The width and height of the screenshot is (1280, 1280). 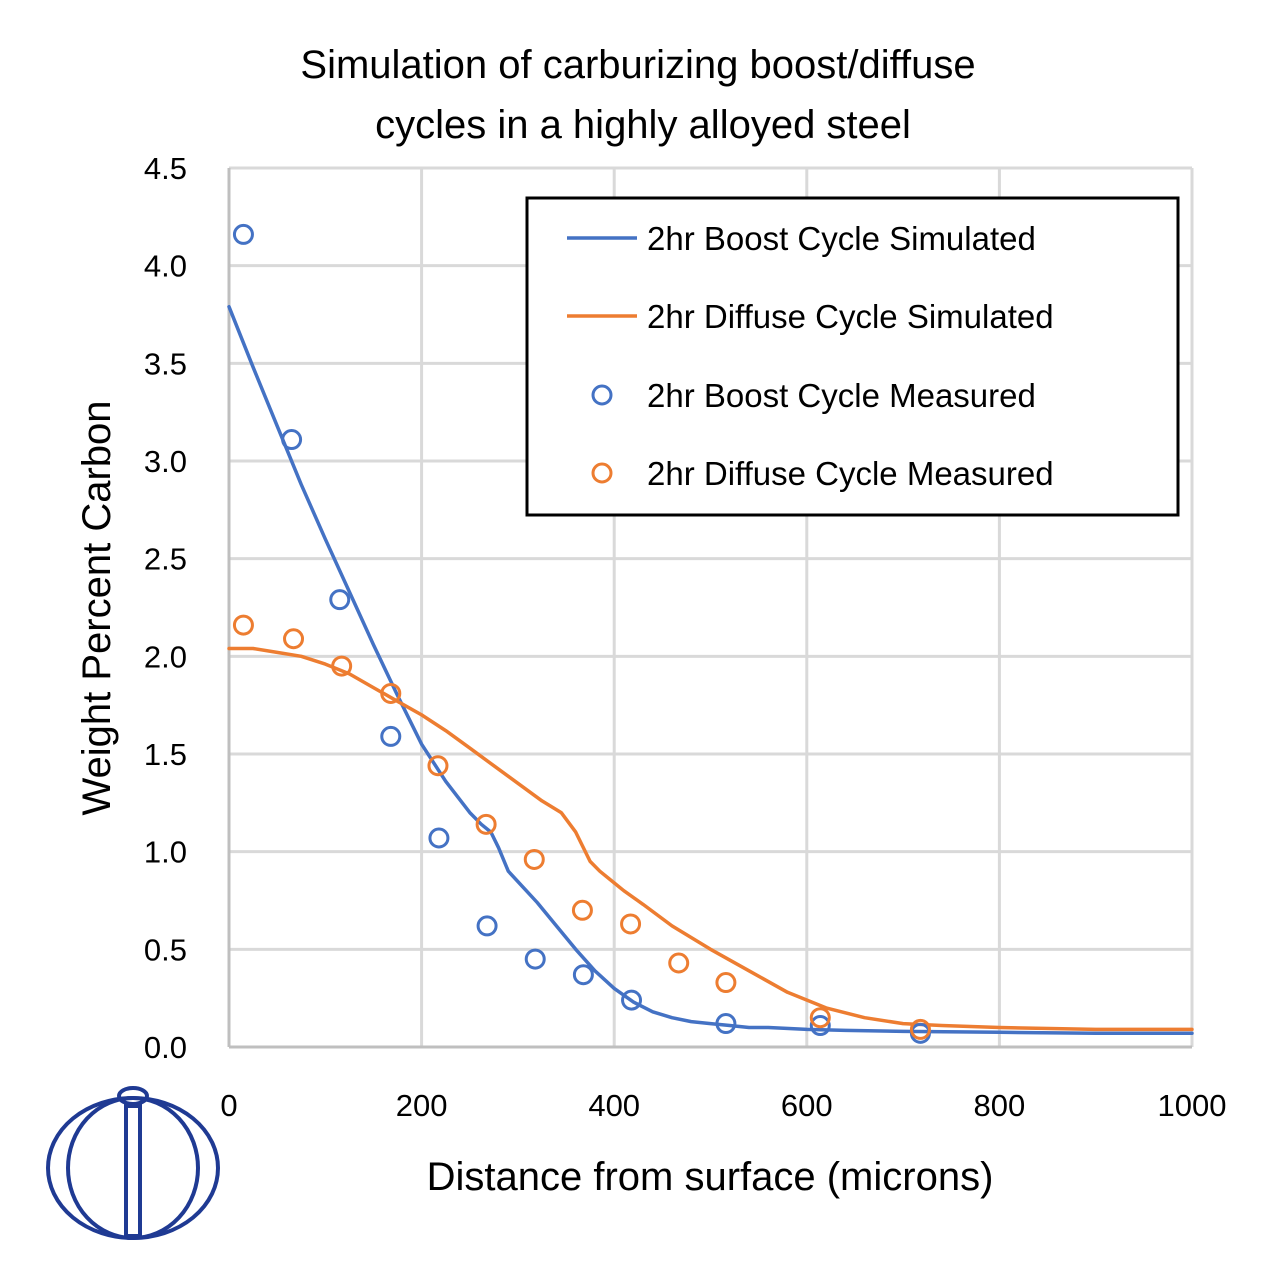 What do you see at coordinates (1192, 1105) in the screenshot?
I see `x-tick-label: 1000` at bounding box center [1192, 1105].